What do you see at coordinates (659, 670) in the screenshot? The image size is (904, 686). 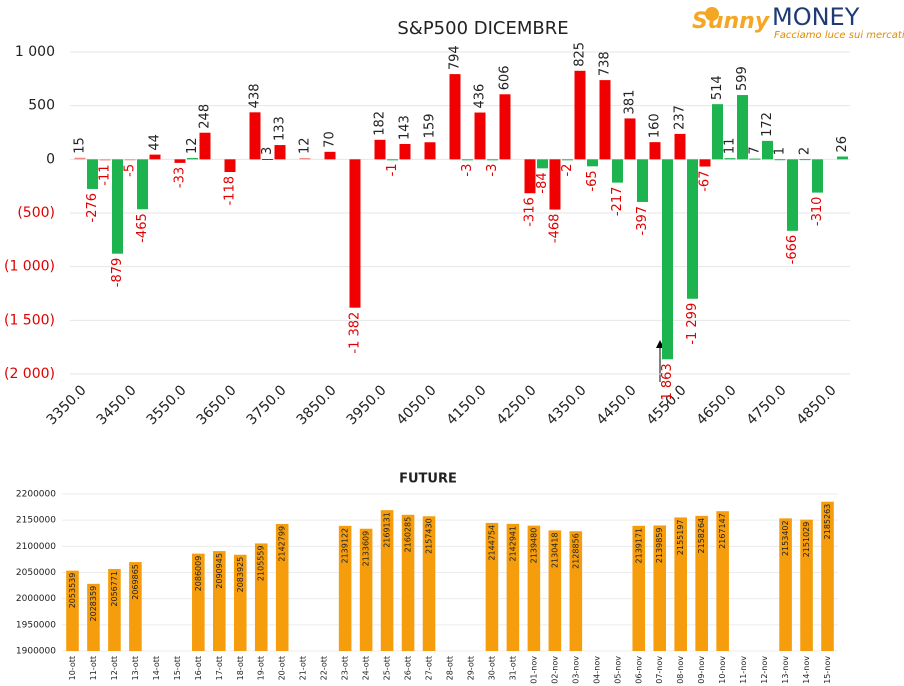 I see `x-tick-label: 07-nov` at bounding box center [659, 670].